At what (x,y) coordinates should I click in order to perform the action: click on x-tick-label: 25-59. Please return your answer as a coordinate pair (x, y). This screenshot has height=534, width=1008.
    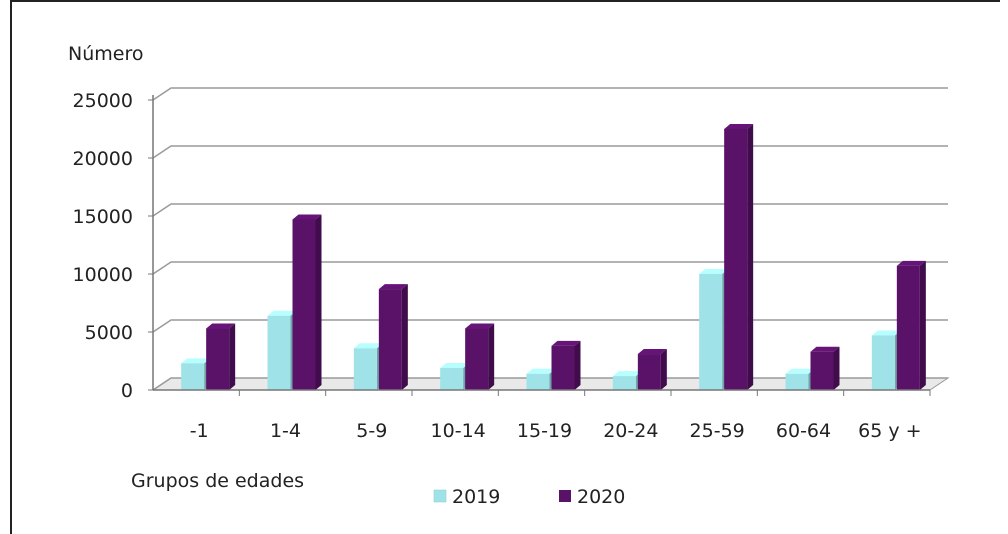
    Looking at the image, I should click on (717, 431).